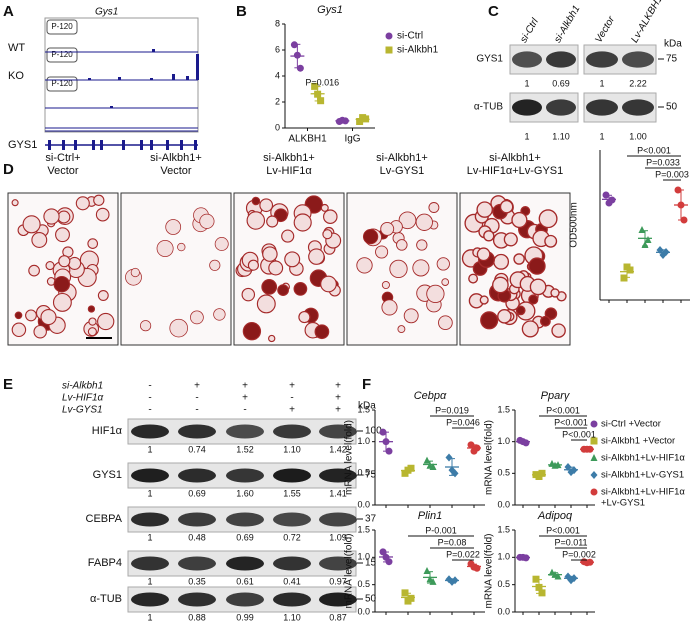 This screenshot has height=629, width=697. What do you see at coordinates (16, 76) in the screenshot?
I see `track-label: KO` at bounding box center [16, 76].